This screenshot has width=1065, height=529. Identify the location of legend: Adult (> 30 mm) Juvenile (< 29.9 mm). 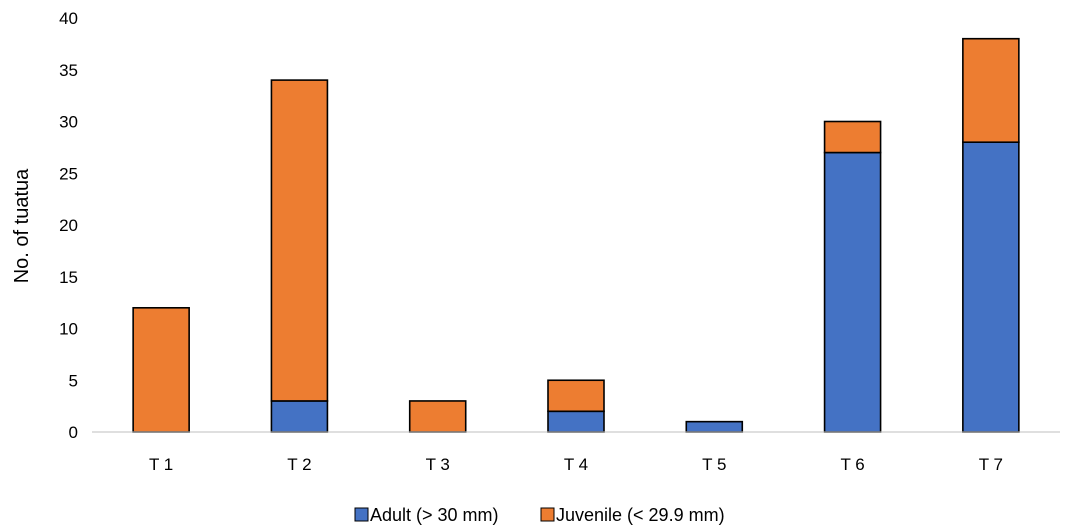
(539, 515).